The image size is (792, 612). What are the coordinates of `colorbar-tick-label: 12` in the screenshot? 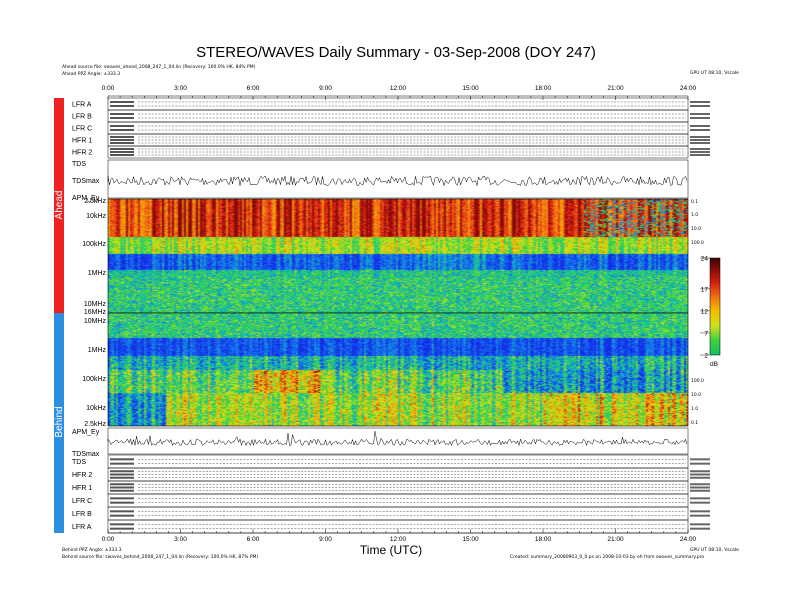 It's located at (705, 311).